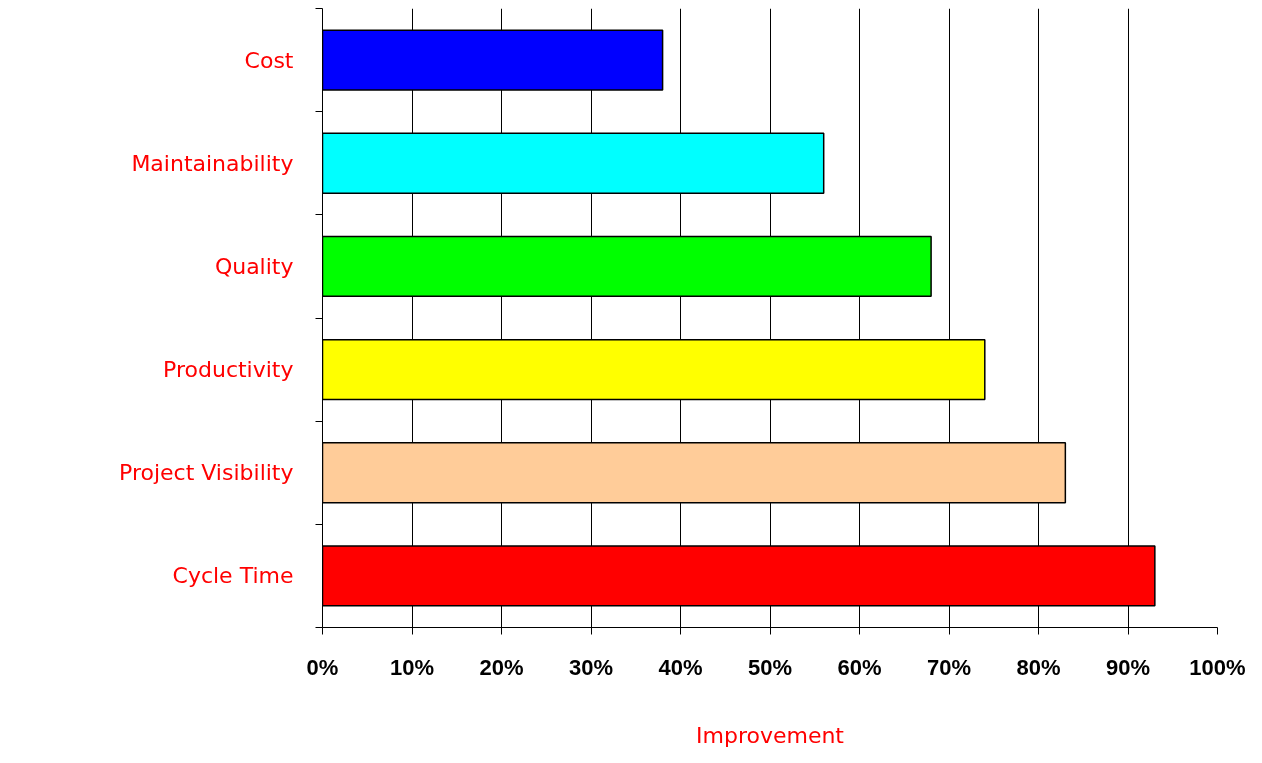 The width and height of the screenshot is (1262, 763). What do you see at coordinates (269, 60) in the screenshot?
I see `y-tick-label: Cost` at bounding box center [269, 60].